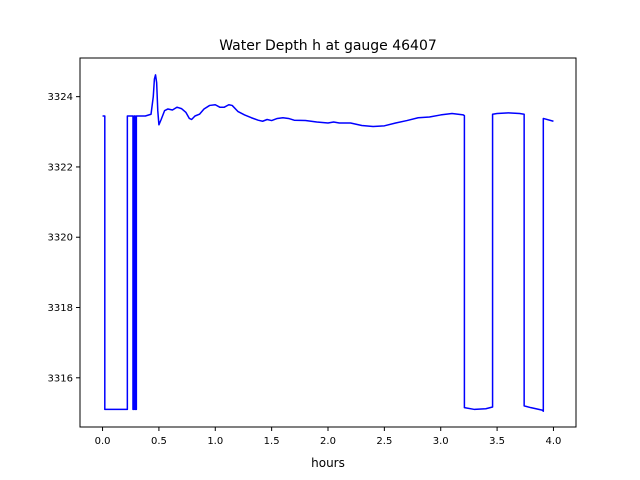 This screenshot has height=480, width=640. Describe the element at coordinates (554, 441) in the screenshot. I see `x-tick-label: 4.0` at that location.